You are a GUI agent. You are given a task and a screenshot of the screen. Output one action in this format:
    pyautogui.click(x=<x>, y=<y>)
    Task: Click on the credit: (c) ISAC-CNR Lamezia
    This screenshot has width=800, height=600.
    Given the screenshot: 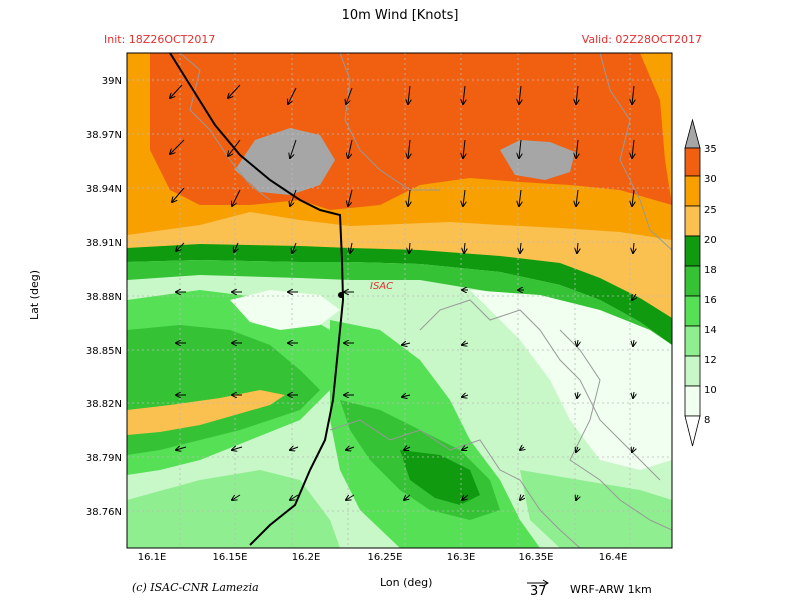 What is the action you would take?
    pyautogui.click(x=195, y=587)
    